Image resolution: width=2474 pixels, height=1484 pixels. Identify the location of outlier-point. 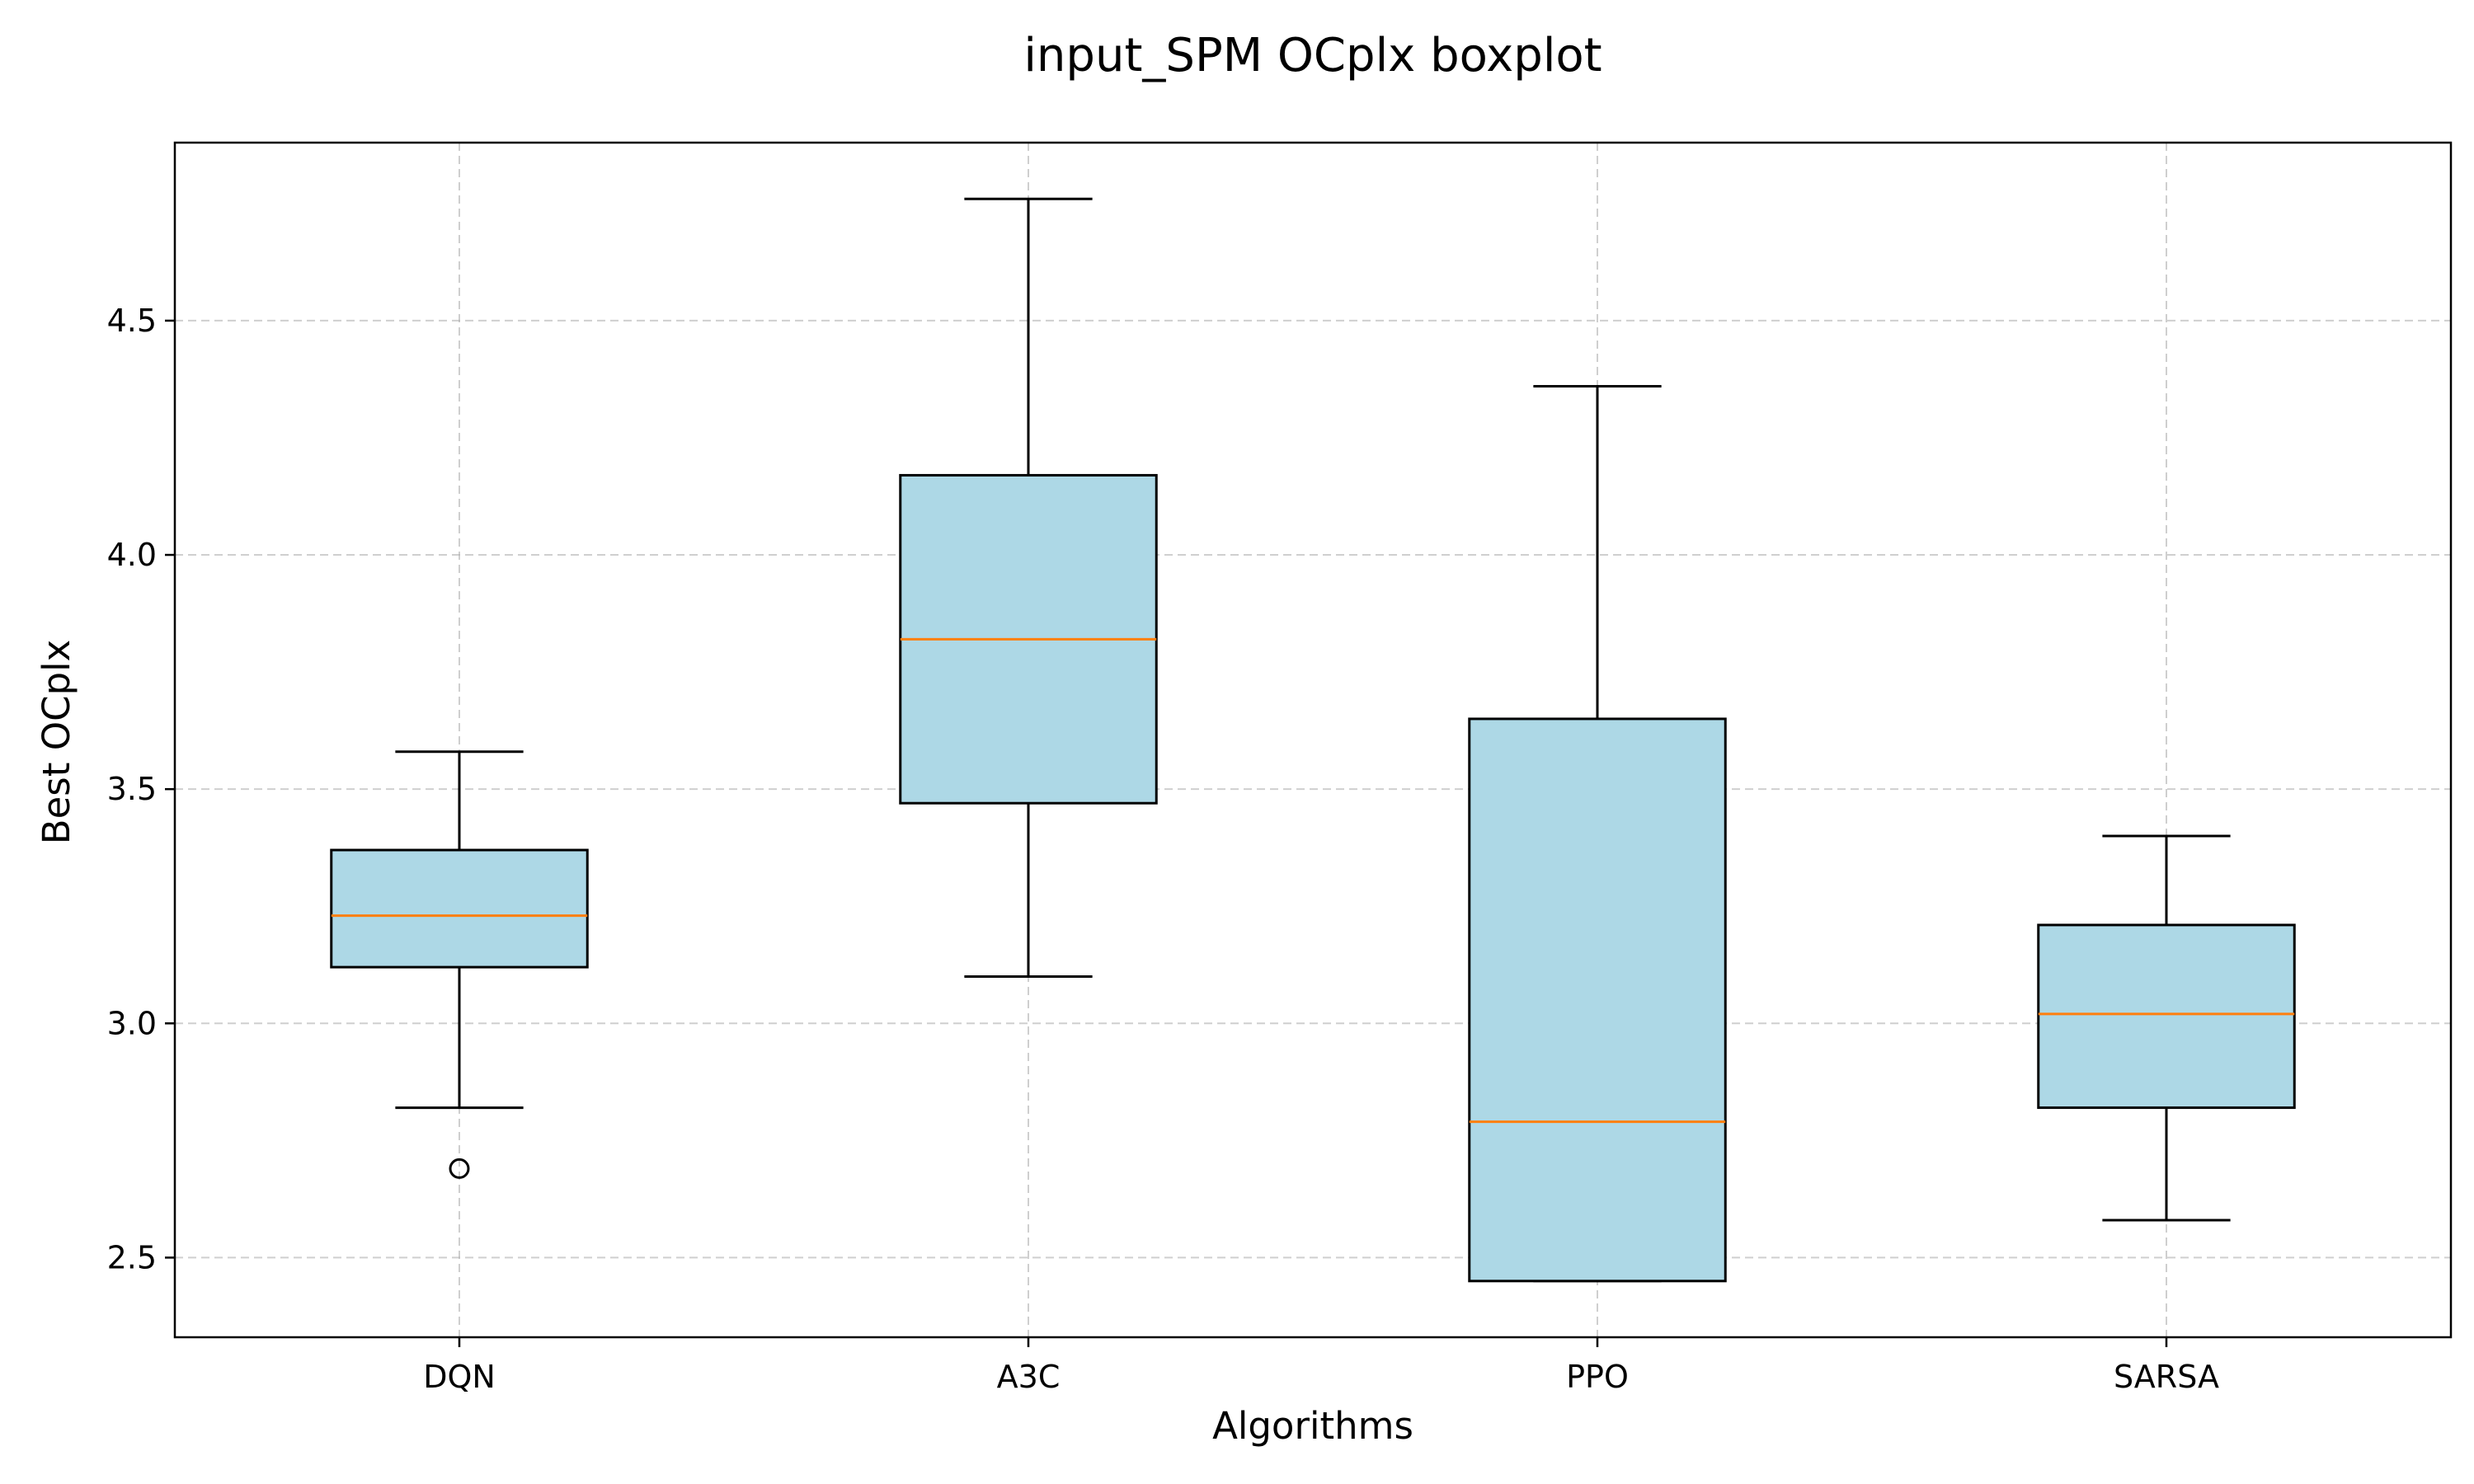
(459, 1168).